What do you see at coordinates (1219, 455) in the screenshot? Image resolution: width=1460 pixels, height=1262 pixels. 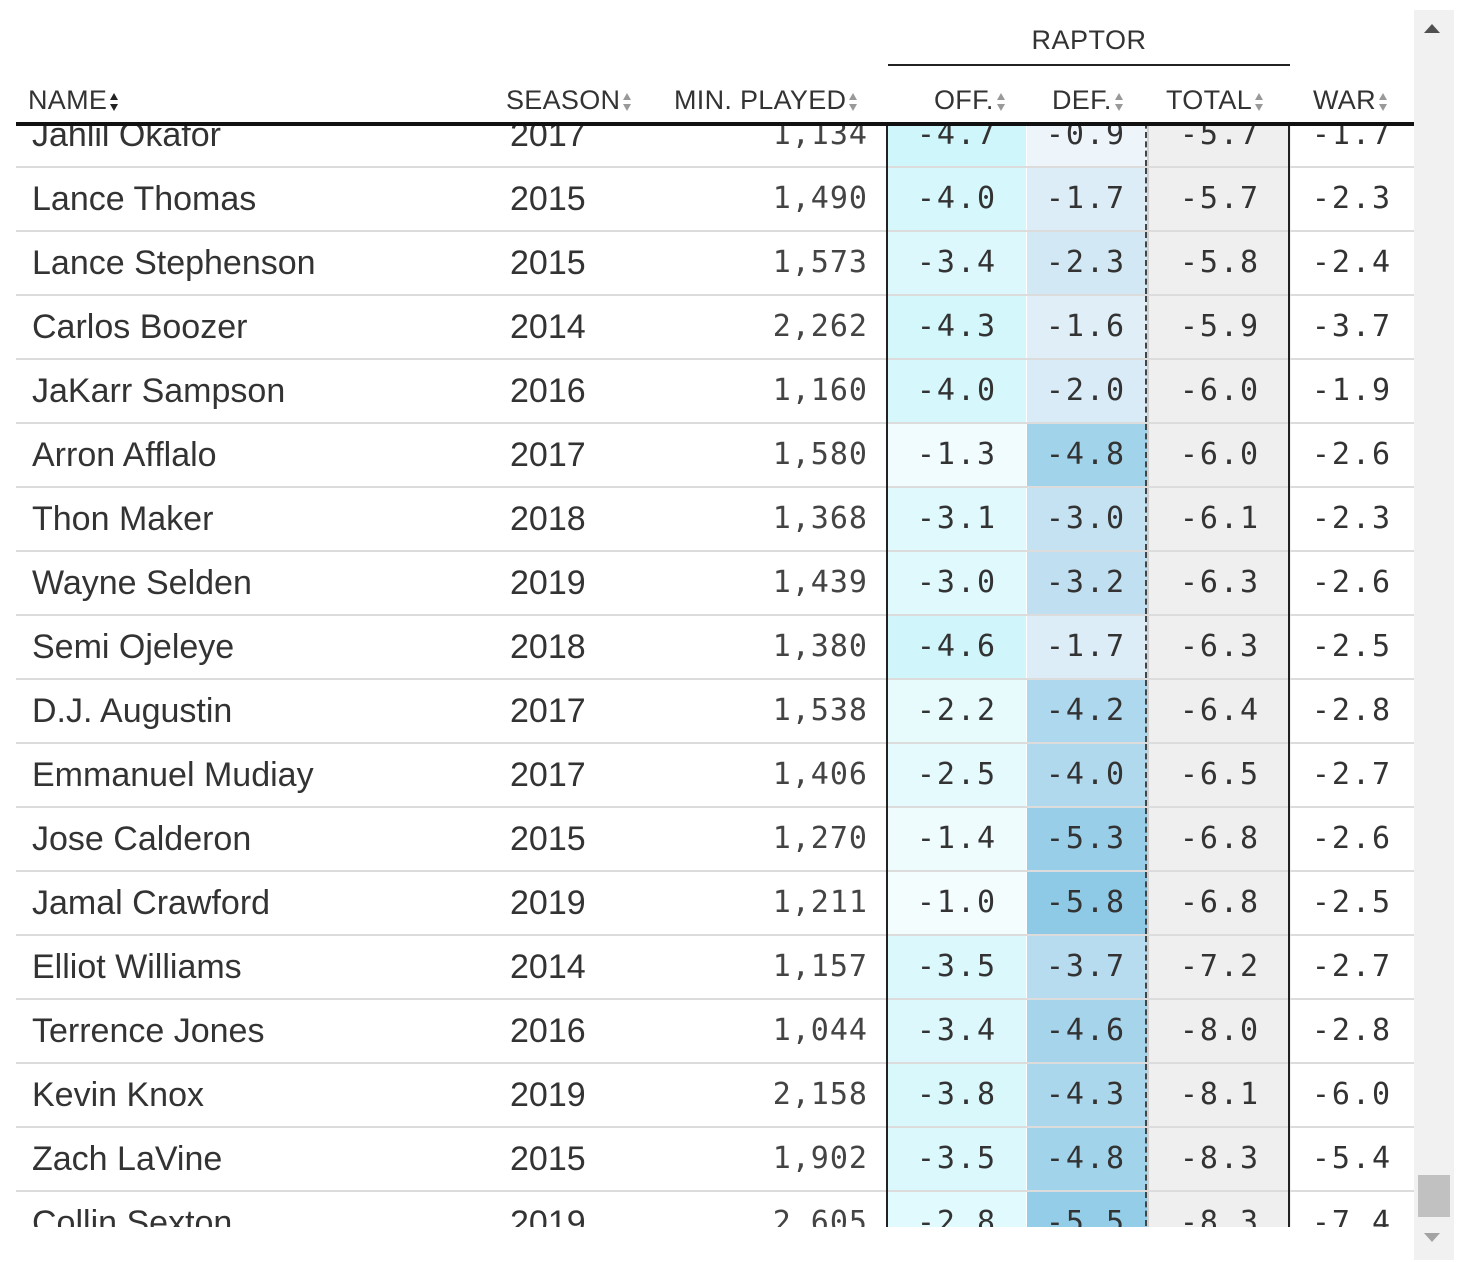 I see `total-raptor-cell: -6.0` at bounding box center [1219, 455].